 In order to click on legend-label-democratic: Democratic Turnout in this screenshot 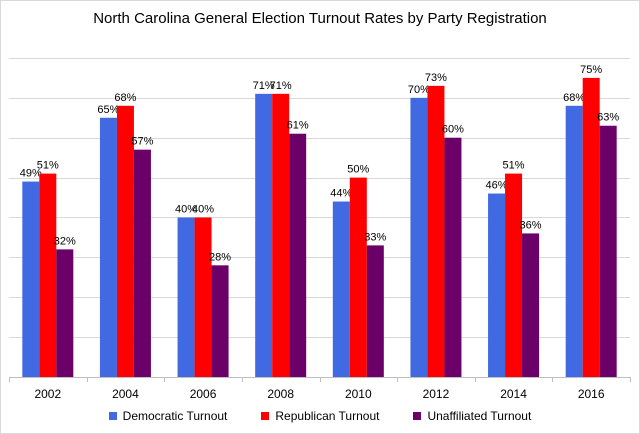, I will do `click(175, 416)`.